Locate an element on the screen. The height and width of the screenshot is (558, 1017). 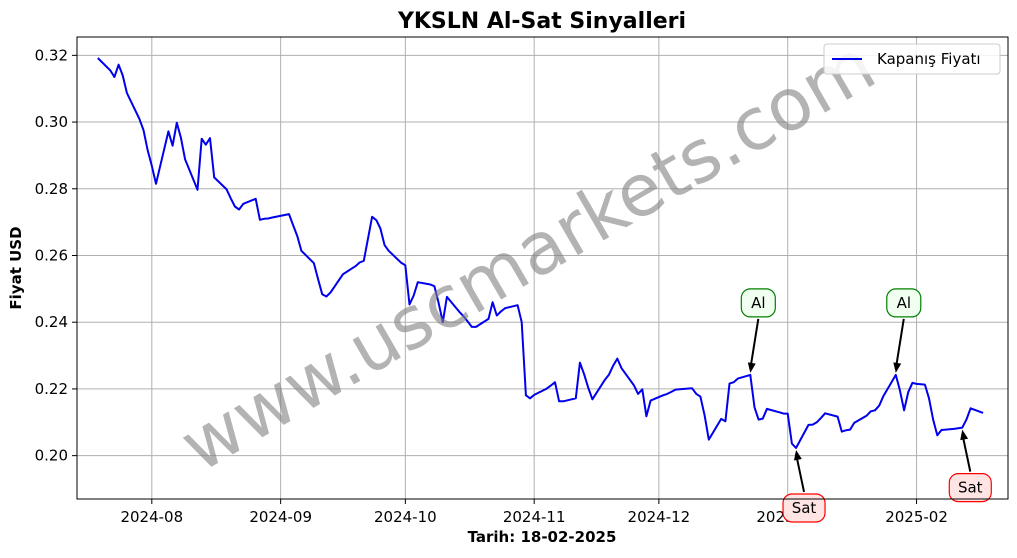
y-tick-label: 0.24 is located at coordinates (51, 322).